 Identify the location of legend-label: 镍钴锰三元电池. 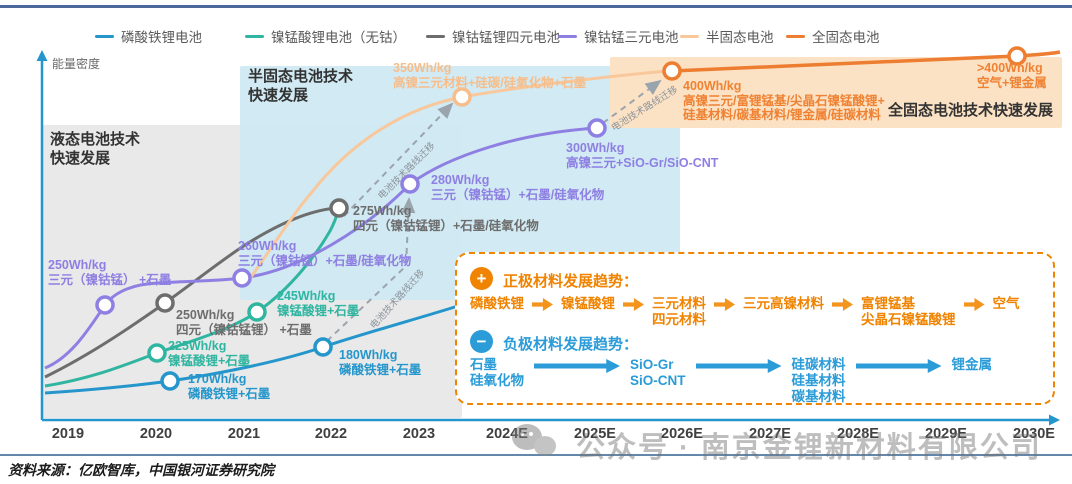
(631, 37).